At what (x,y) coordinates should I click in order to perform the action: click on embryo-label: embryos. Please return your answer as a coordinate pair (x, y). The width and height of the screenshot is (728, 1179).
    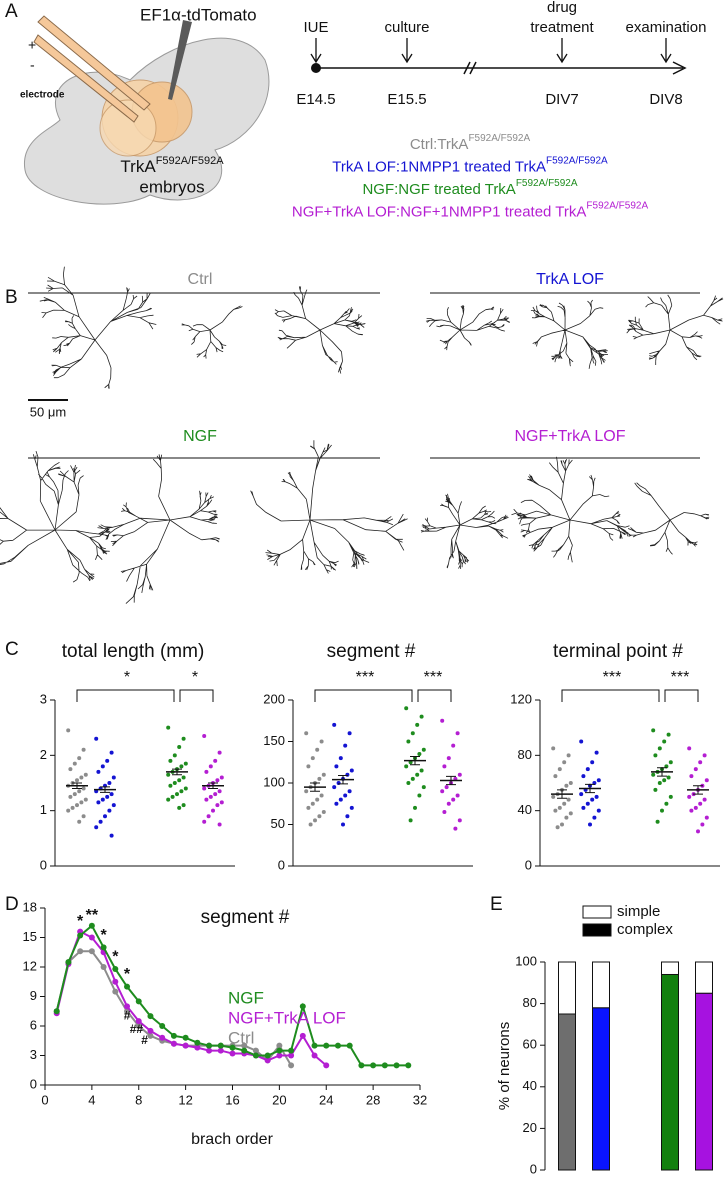
    Looking at the image, I should click on (171, 186).